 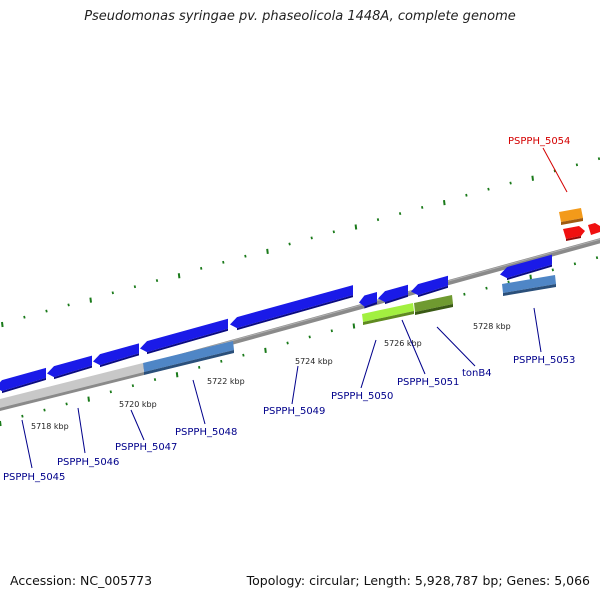 I want to click on kbp-label: 5722 kbp, so click(x=226, y=381).